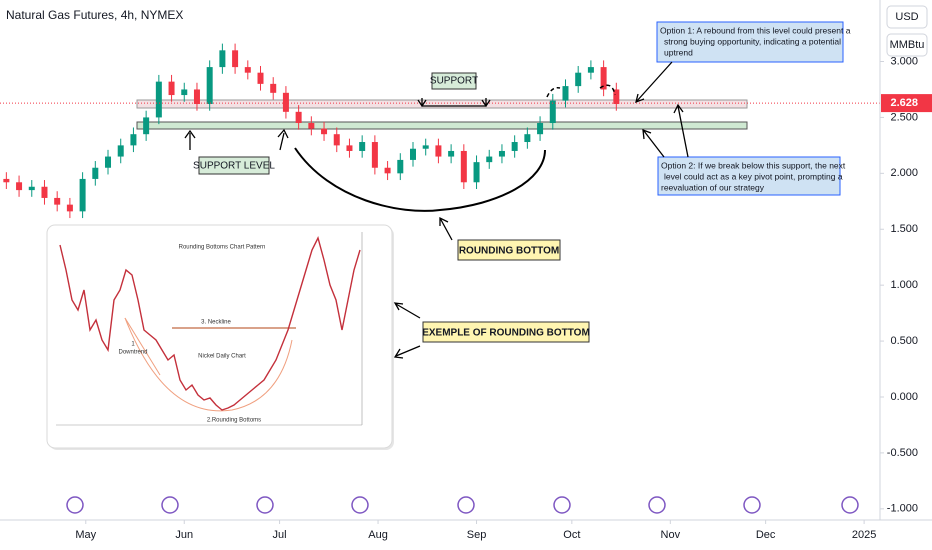 The width and height of the screenshot is (932, 550). What do you see at coordinates (407, 330) in the screenshot?
I see `example-arrows` at bounding box center [407, 330].